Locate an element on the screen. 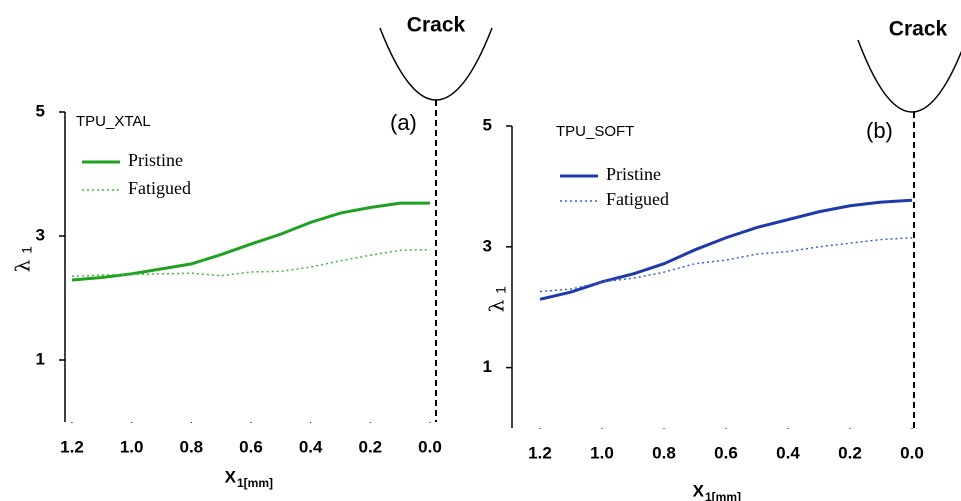  panel-label: (a) is located at coordinates (403, 122).